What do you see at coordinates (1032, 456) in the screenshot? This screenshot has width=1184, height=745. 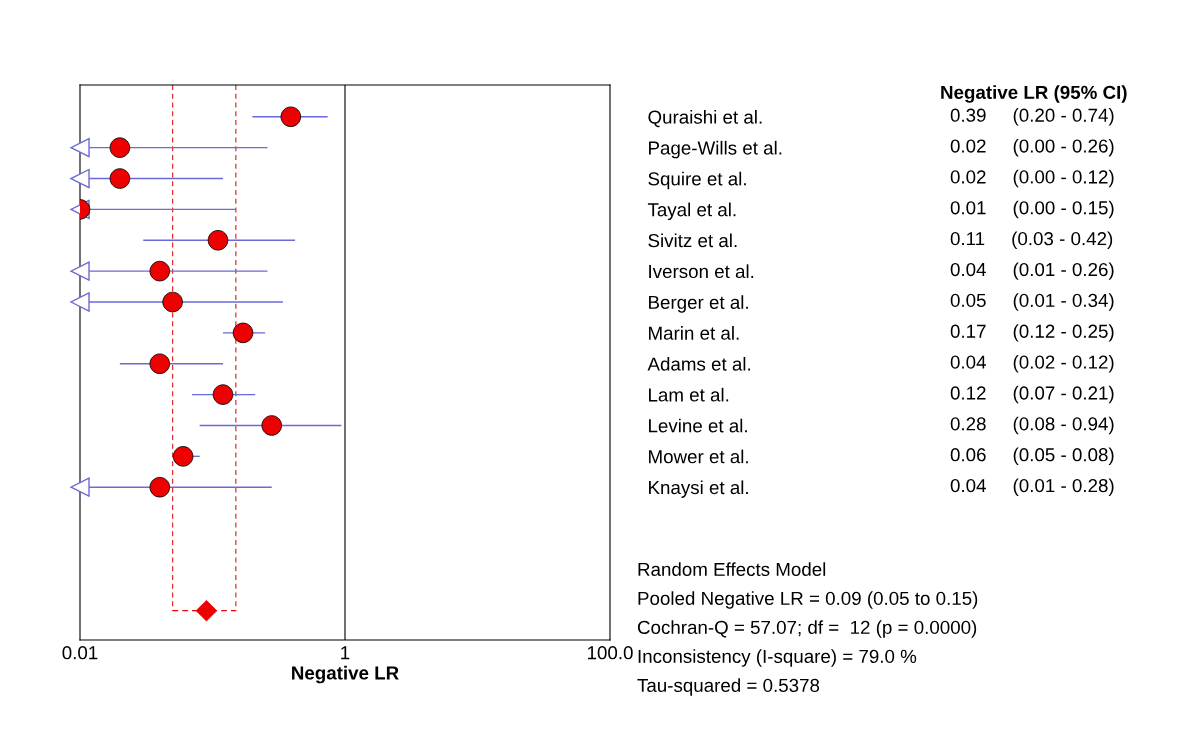 I see `data-label: 0.06 (0.05 - 0.08)` at bounding box center [1032, 456].